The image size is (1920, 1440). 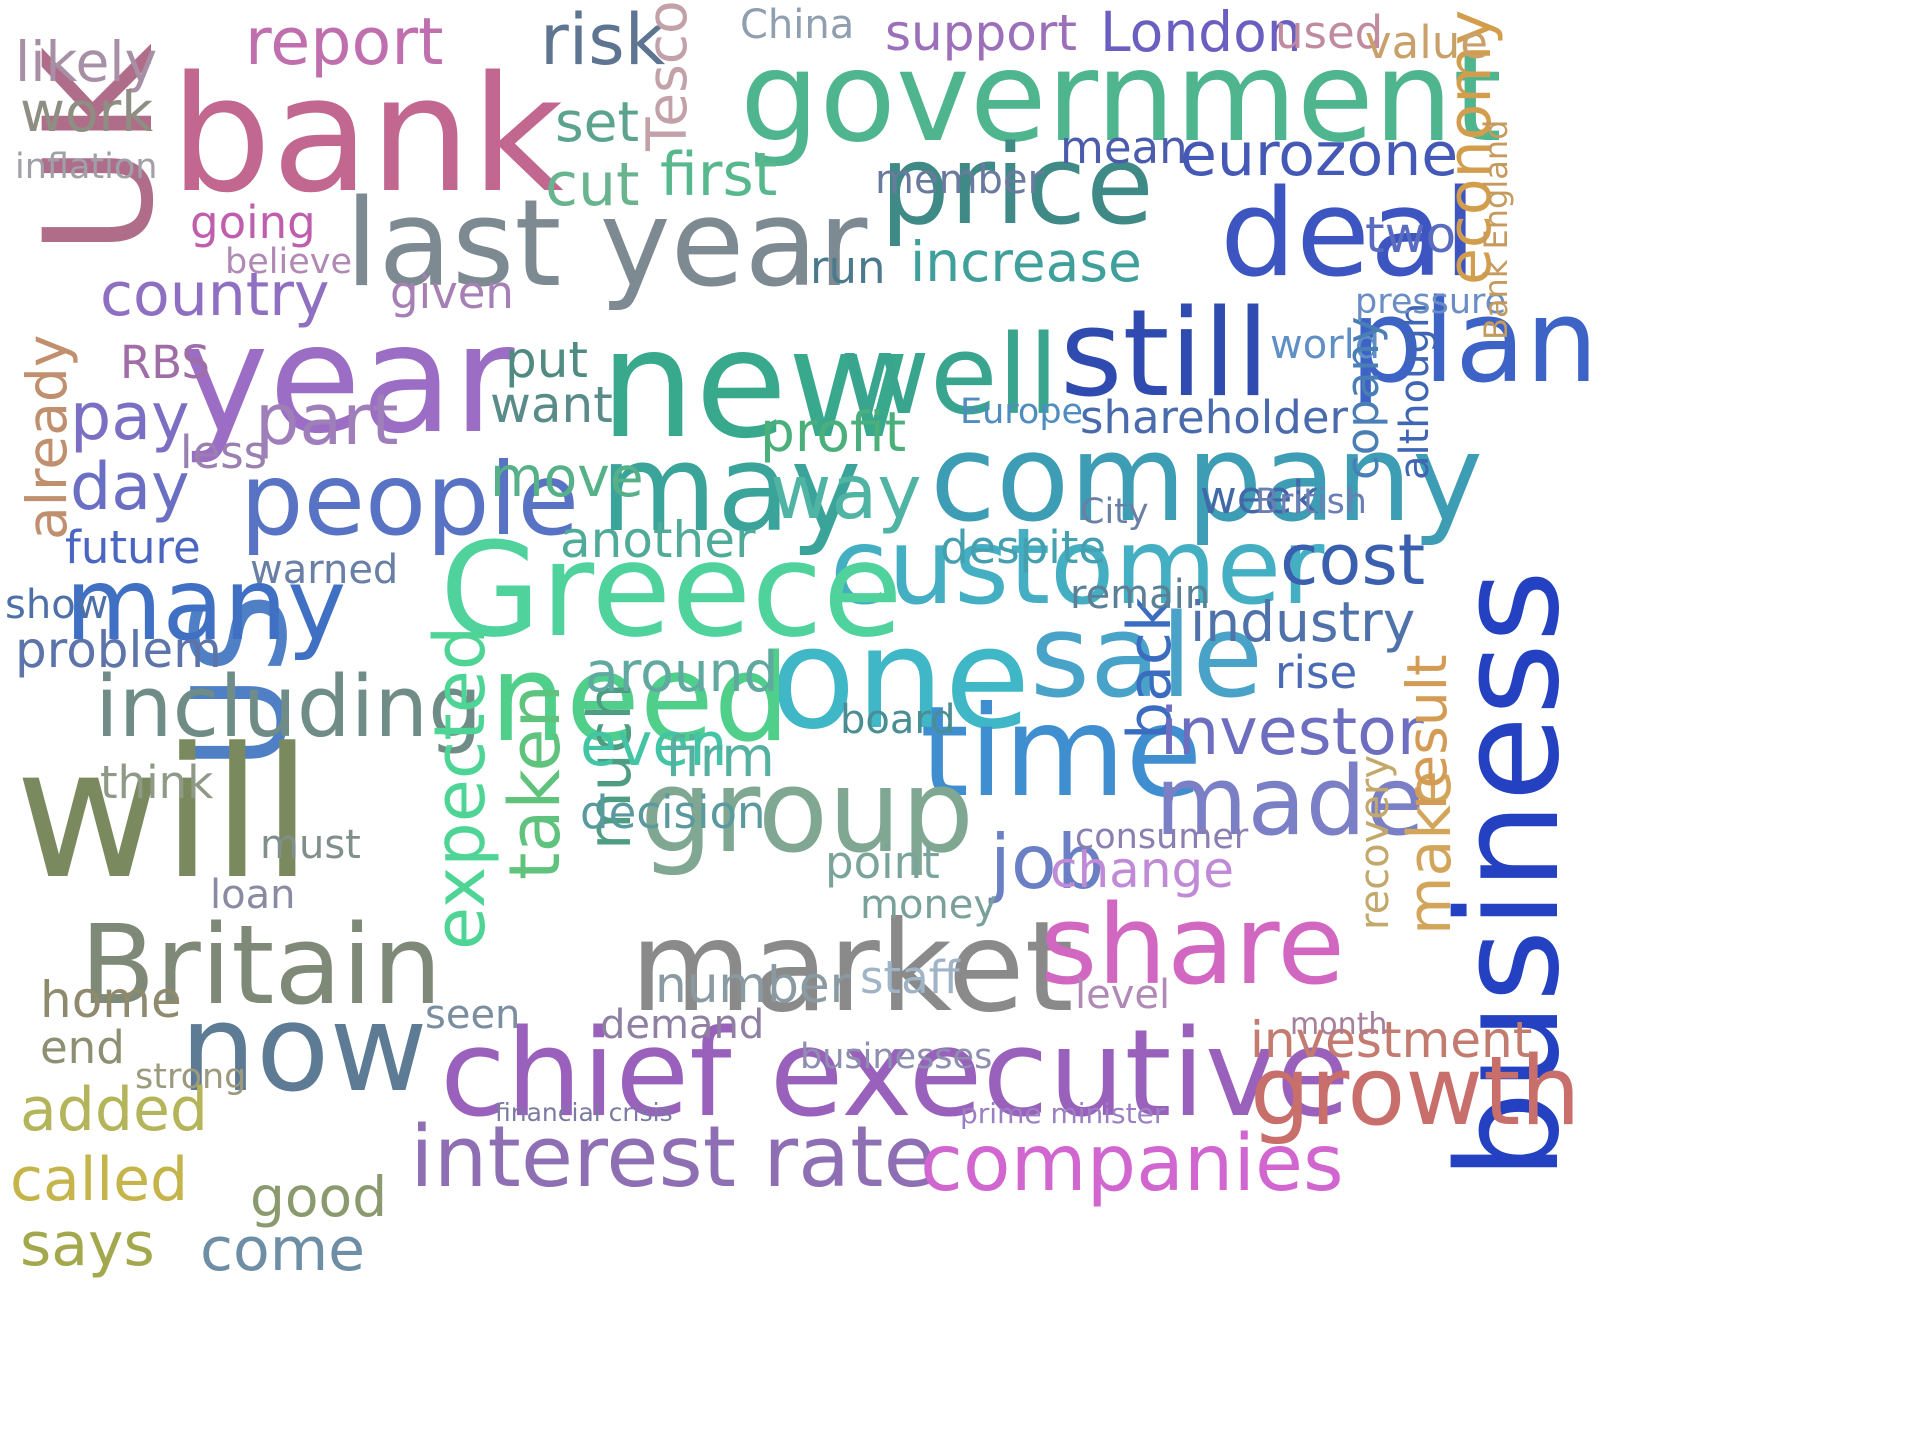 What do you see at coordinates (1496, 229) in the screenshot?
I see `word-bank-england: Bank England` at bounding box center [1496, 229].